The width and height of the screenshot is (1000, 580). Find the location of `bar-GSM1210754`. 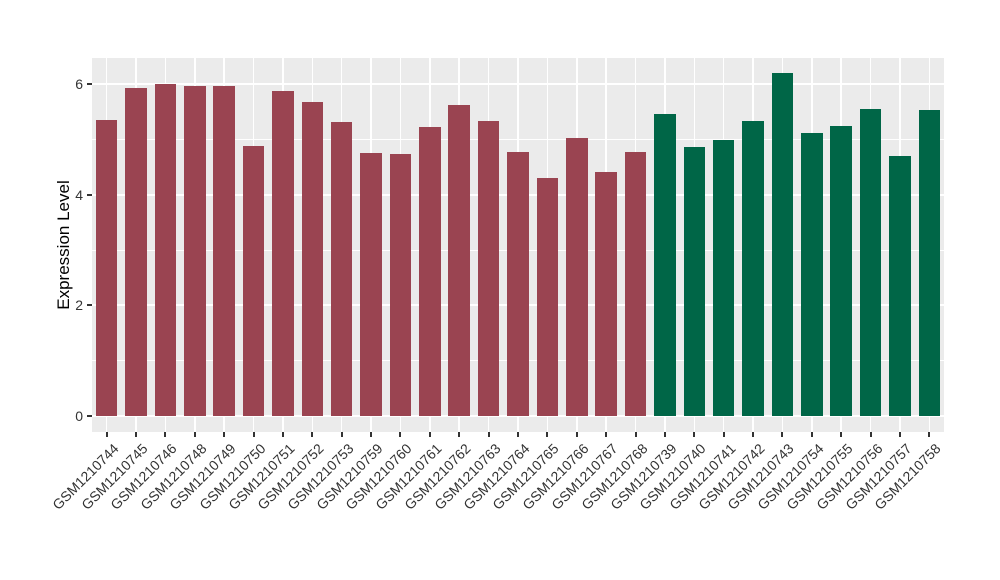

bar-GSM1210754 is located at coordinates (812, 274).